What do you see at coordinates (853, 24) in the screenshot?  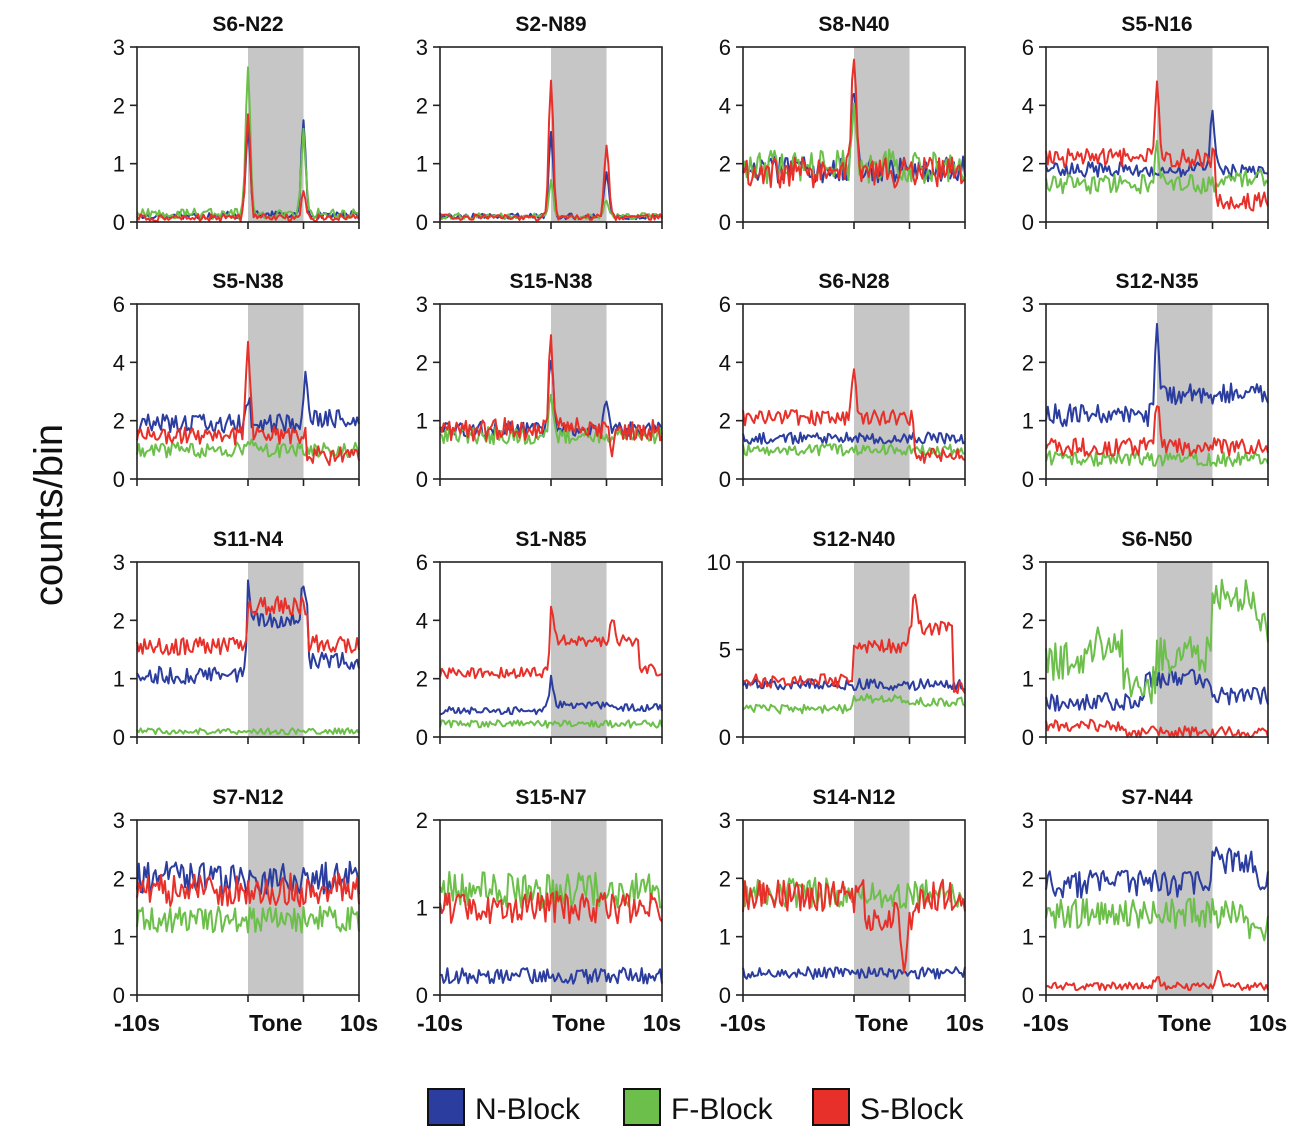 I see `panel-title: S8-N40` at bounding box center [853, 24].